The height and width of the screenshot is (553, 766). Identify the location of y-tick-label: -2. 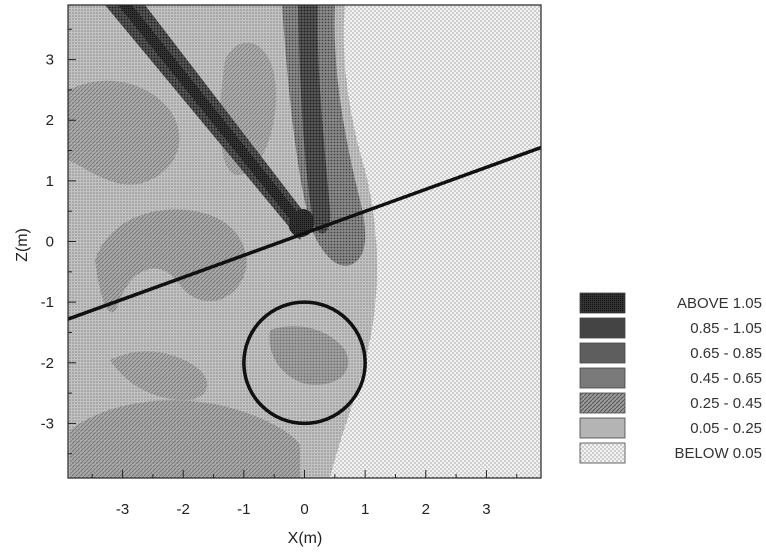
(47, 363).